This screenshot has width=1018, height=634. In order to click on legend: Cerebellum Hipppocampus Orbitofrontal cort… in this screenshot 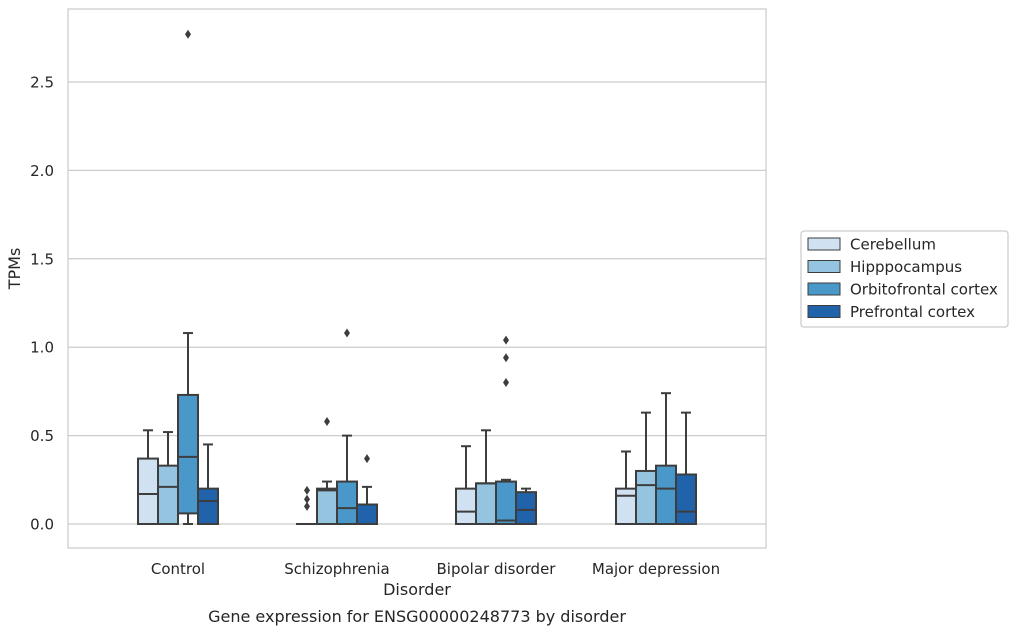, I will do `click(904, 279)`.